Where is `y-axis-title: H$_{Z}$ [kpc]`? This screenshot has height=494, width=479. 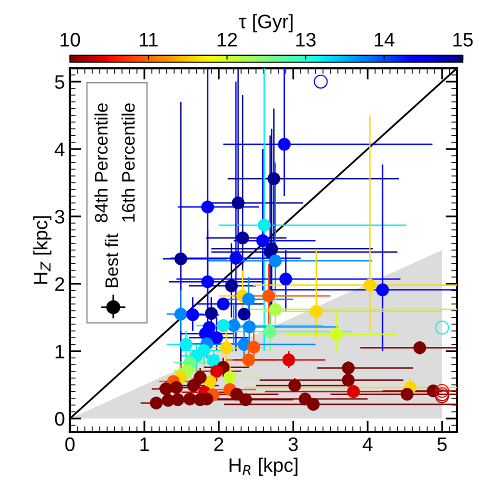
y-axis-title: H$_{Z}$ [kpc] is located at coordinates (42, 250).